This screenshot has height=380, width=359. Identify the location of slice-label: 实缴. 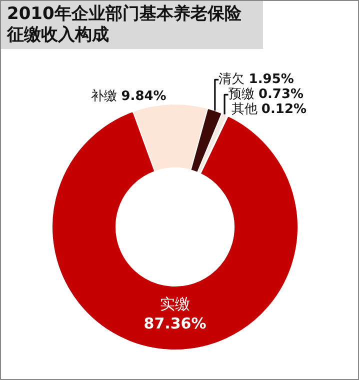
(175, 304).